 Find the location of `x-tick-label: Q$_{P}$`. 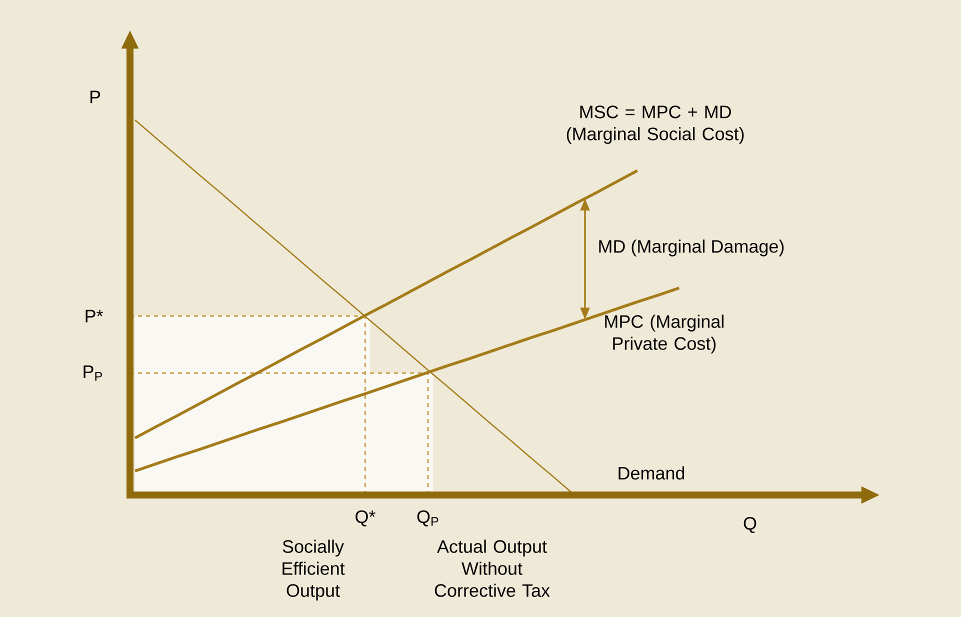

x-tick-label: Q$_{P}$ is located at coordinates (427, 518).